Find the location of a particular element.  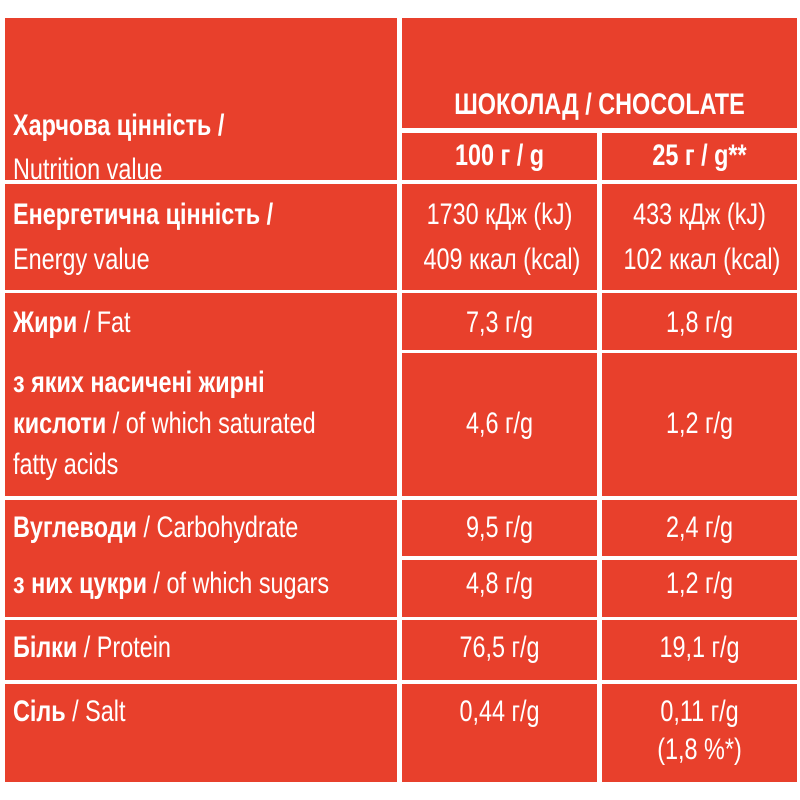

energy-25g-cell: 433 кДж (kJ) 102 ккал (kcal) is located at coordinates (699, 237).